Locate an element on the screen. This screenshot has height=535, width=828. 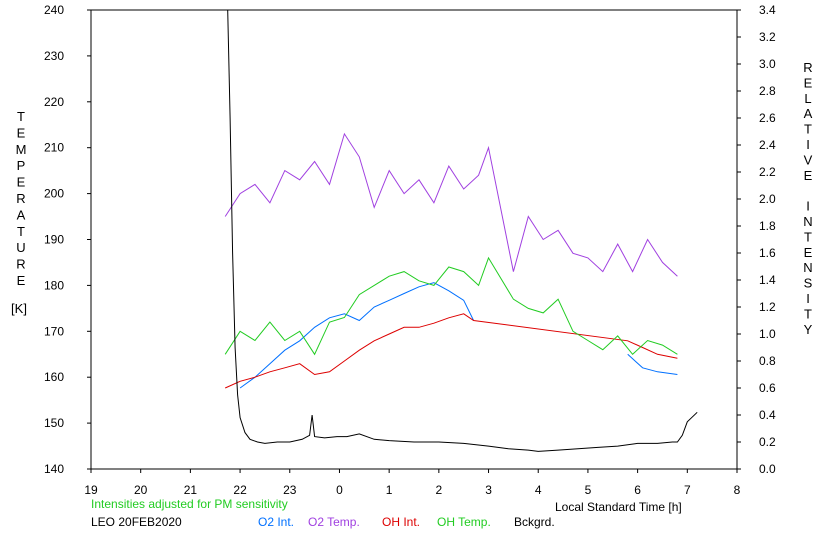
right-tick-label: 1.4 is located at coordinates (767, 280).